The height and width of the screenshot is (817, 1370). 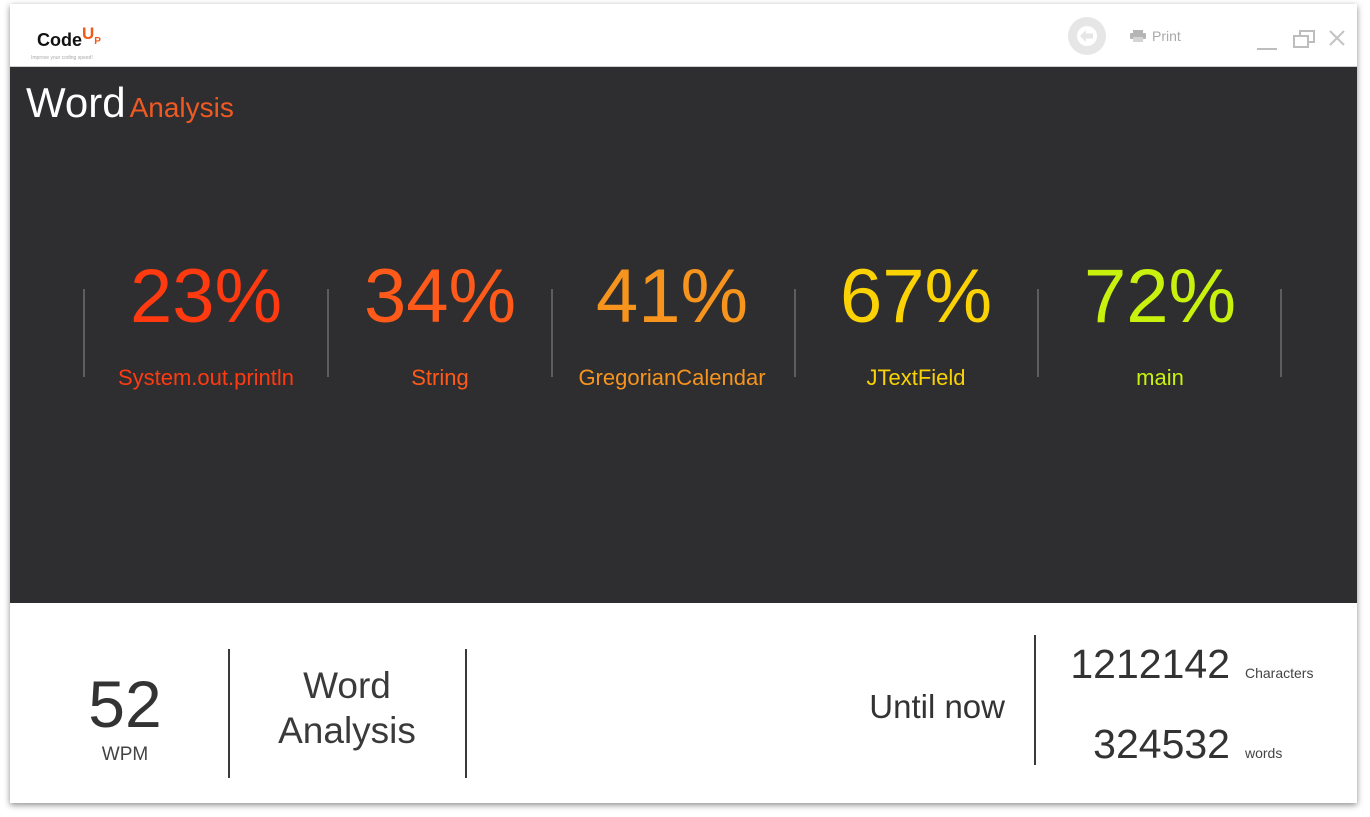 I want to click on stat-item: 67% JTextField, so click(x=916, y=321).